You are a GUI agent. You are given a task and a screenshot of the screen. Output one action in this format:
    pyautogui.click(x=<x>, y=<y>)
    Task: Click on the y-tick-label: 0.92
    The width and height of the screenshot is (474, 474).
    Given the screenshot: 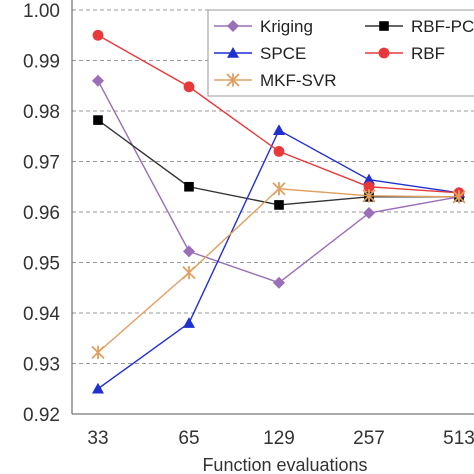 What is the action you would take?
    pyautogui.click(x=41, y=415)
    